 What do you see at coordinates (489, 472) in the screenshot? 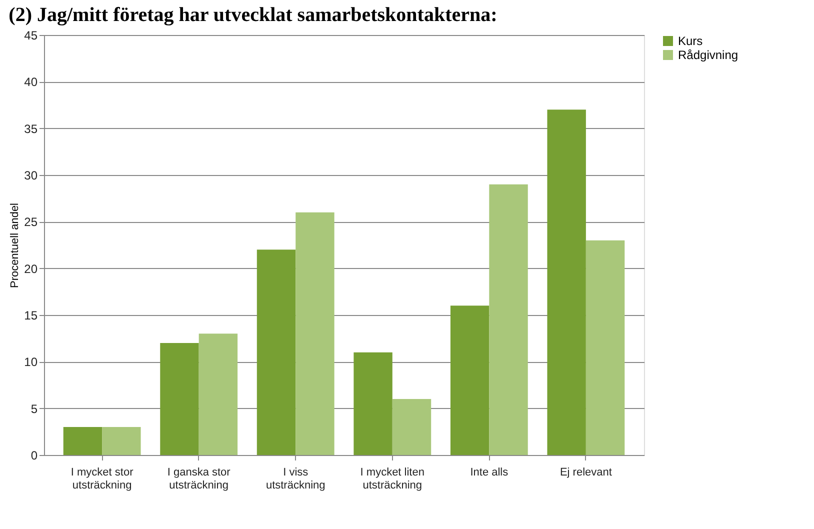
I see `x-tick-label: Inte alls` at bounding box center [489, 472].